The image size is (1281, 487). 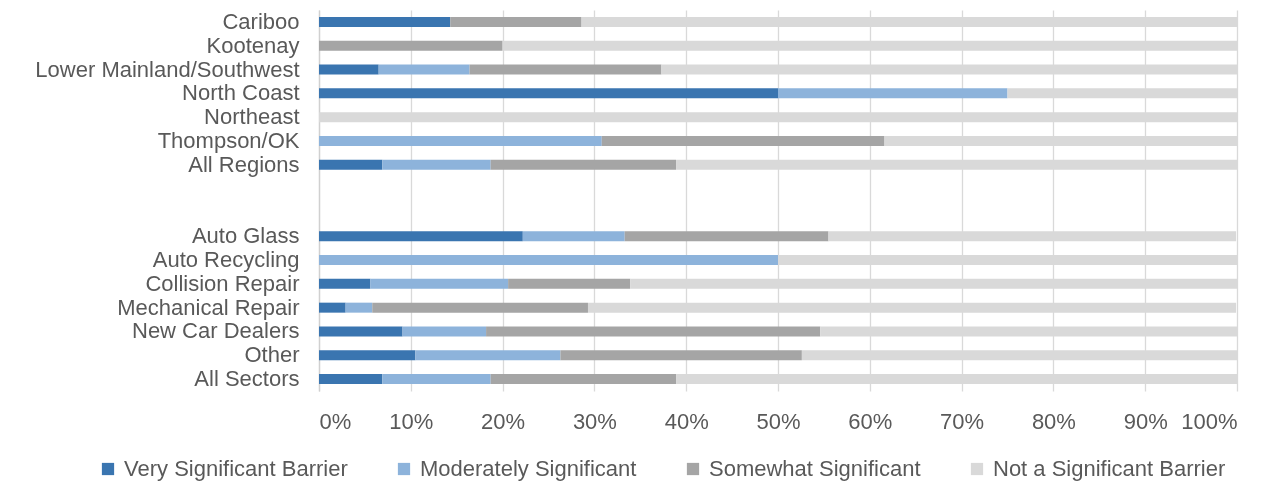 What do you see at coordinates (686, 421) in the screenshot?
I see `x-tick-label: 40%` at bounding box center [686, 421].